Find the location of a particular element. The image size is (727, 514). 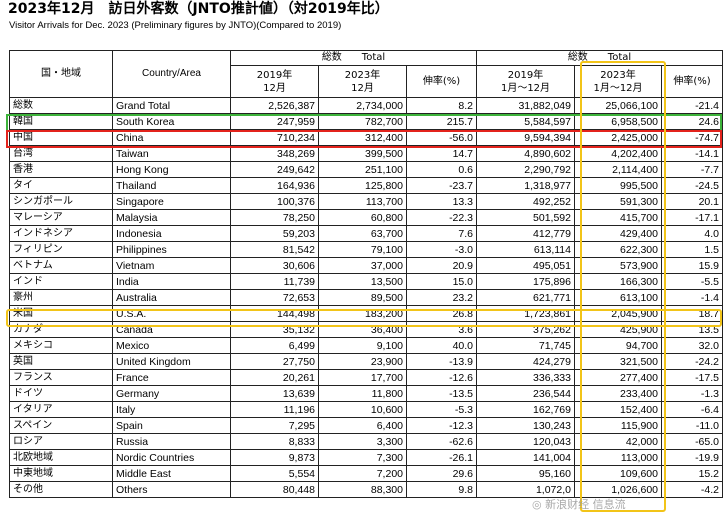

cell-month-2019: 11,739 is located at coordinates (274, 281).